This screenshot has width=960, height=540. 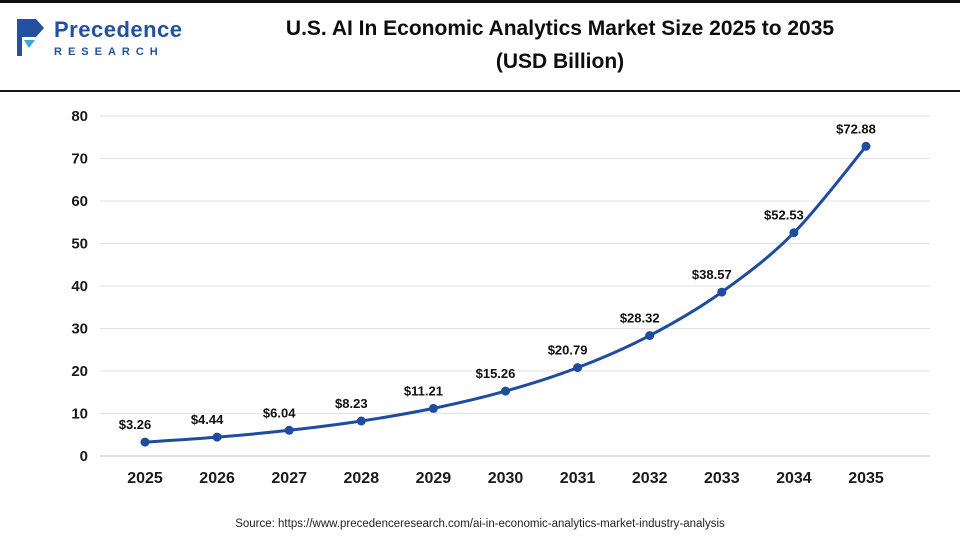 What do you see at coordinates (362, 478) in the screenshot?
I see `x-axis-tick-label: 2028` at bounding box center [362, 478].